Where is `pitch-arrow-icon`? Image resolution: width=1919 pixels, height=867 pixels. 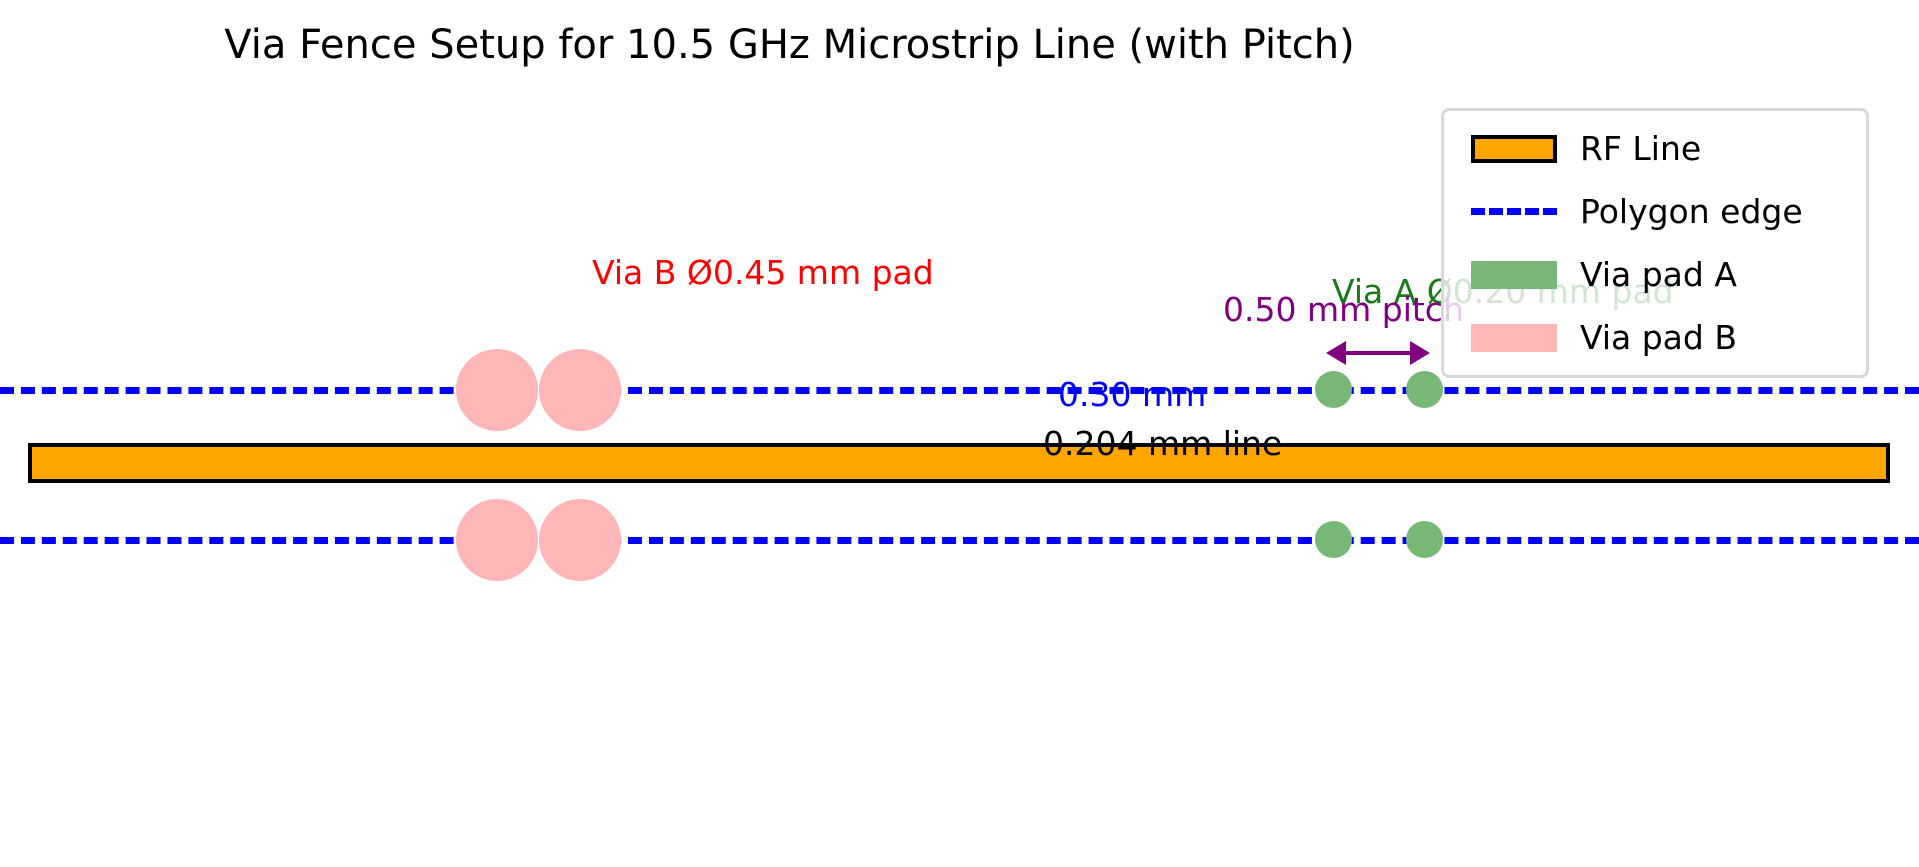
pitch-arrow-icon is located at coordinates (1378, 353).